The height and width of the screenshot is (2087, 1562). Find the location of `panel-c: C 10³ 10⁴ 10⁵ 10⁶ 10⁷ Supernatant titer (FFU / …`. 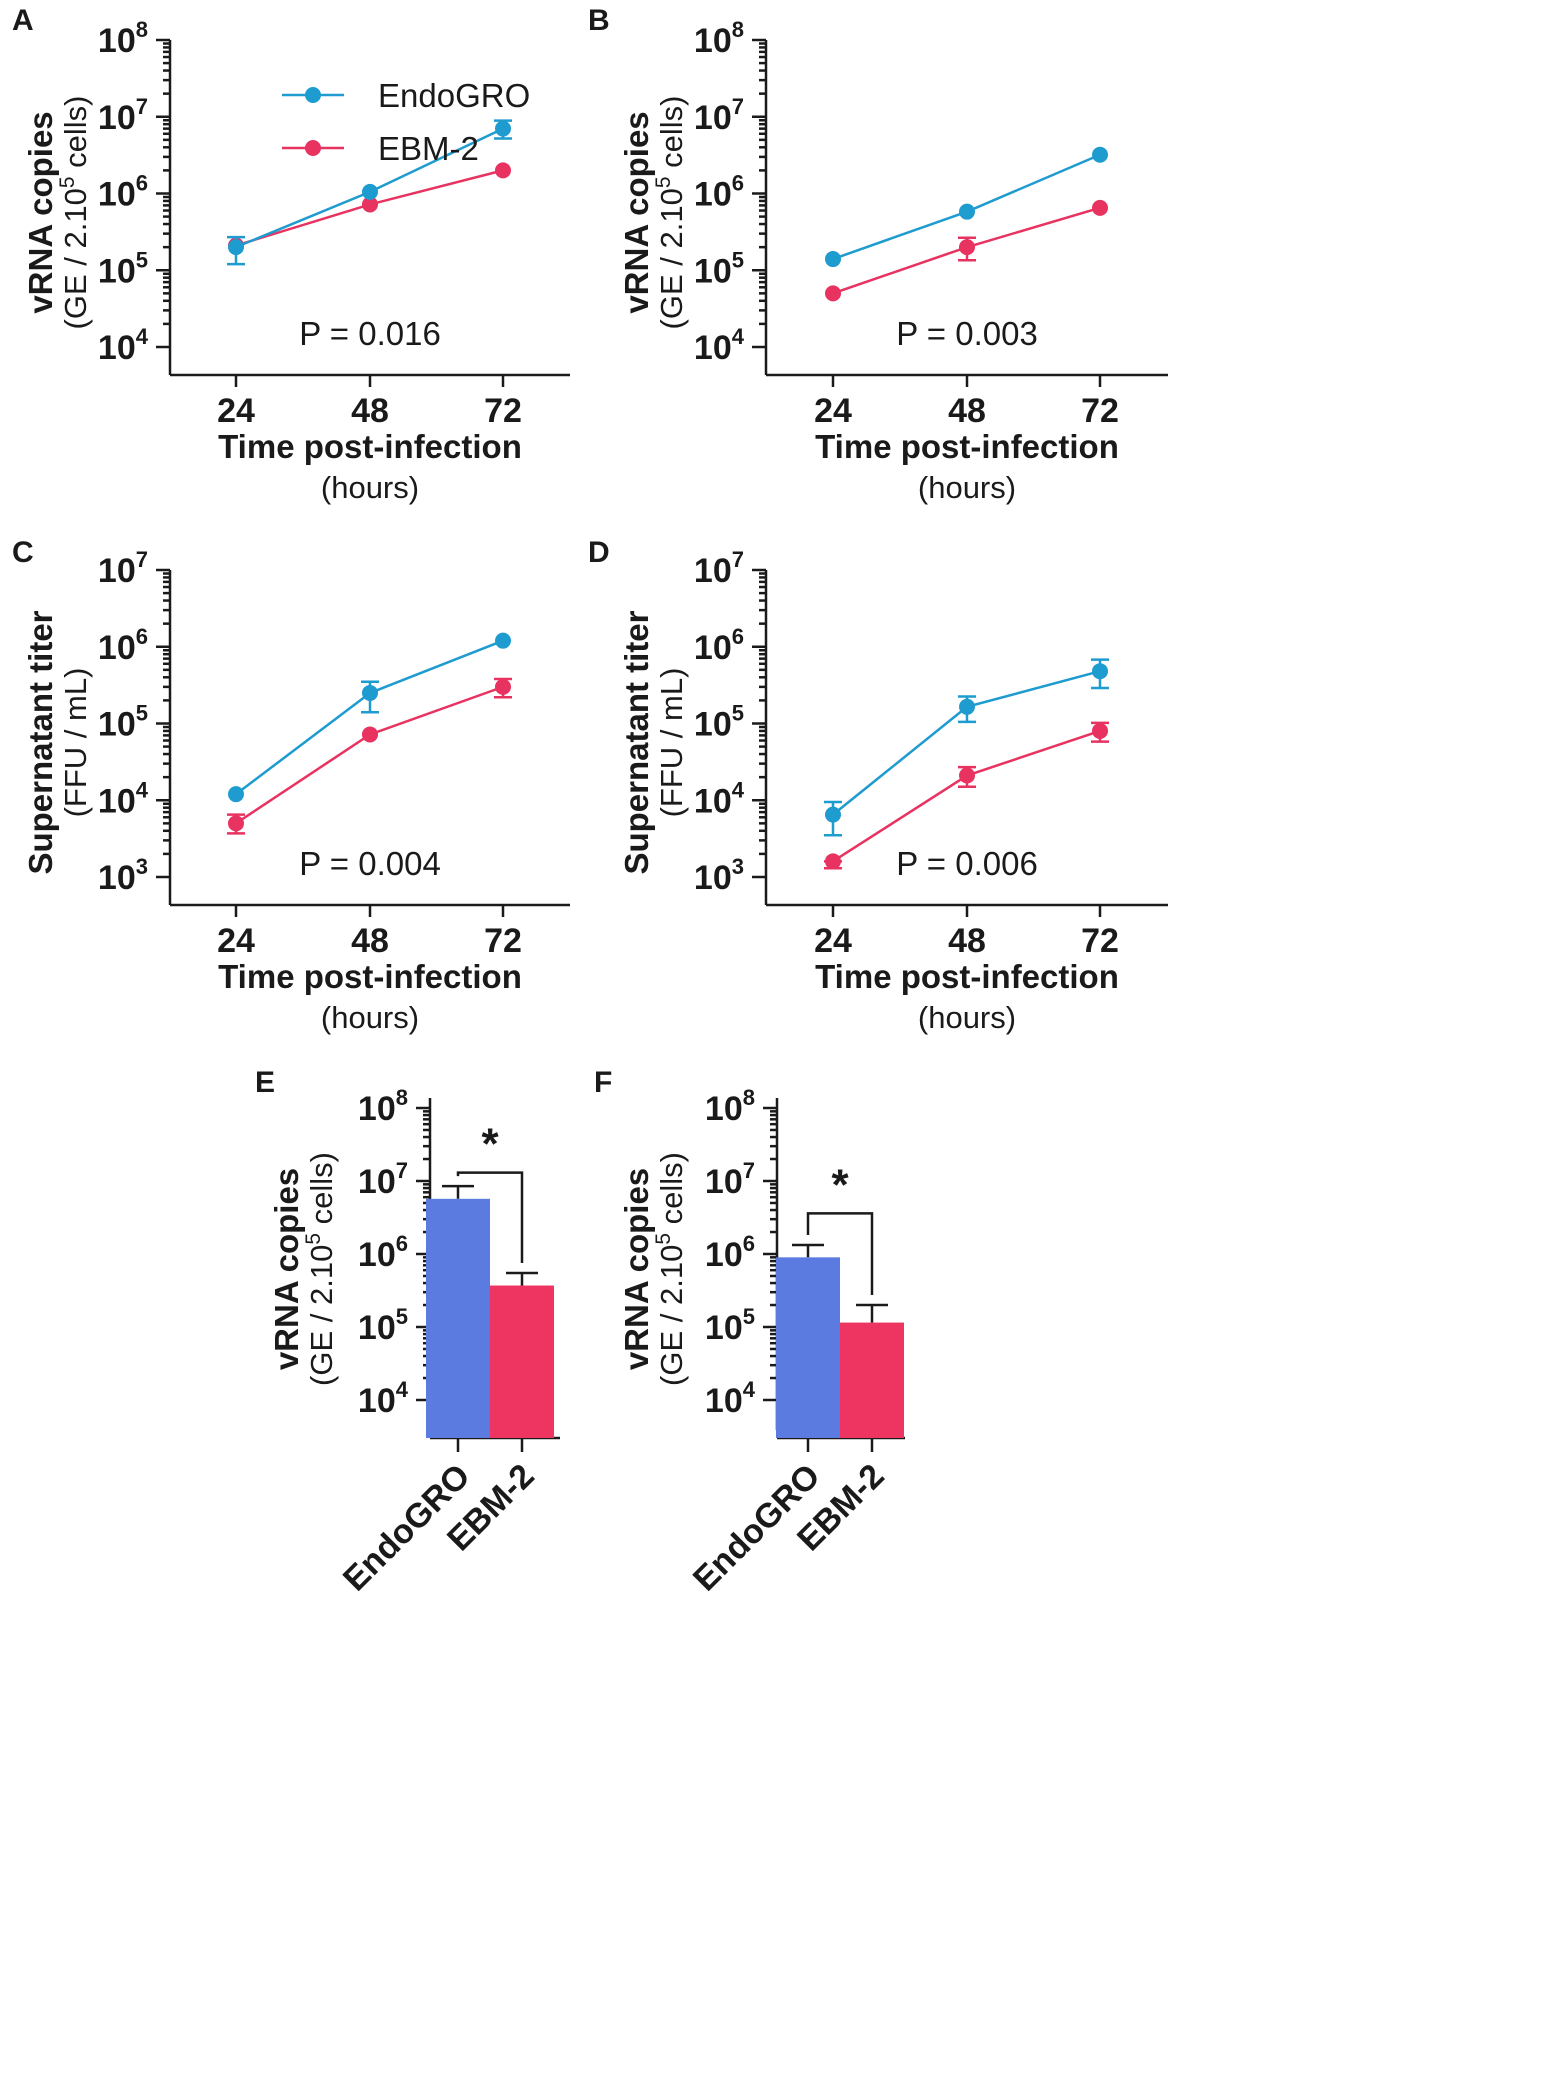

panel-c: C 10³ 10⁴ 10⁵ 10⁶ 10⁷ Supernatant titer (FFU / … is located at coordinates (291, 785).